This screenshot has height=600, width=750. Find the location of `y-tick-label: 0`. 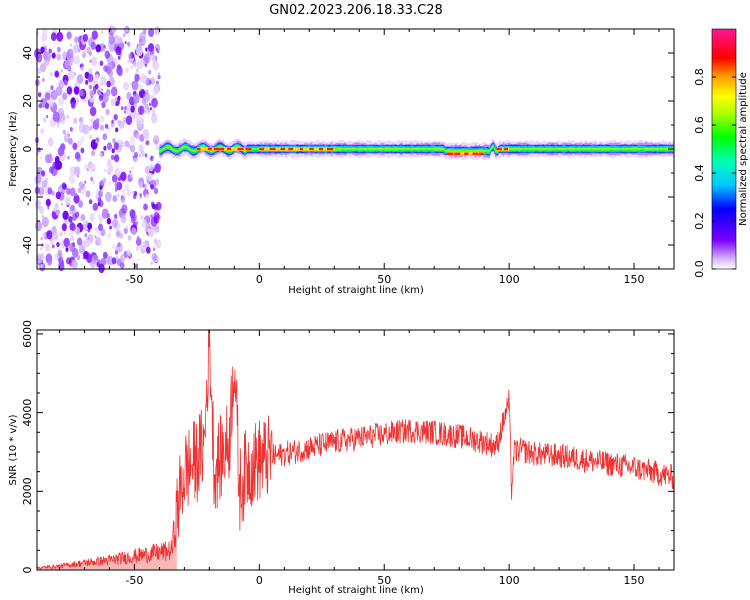

y-tick-label: 0 is located at coordinates (27, 570).